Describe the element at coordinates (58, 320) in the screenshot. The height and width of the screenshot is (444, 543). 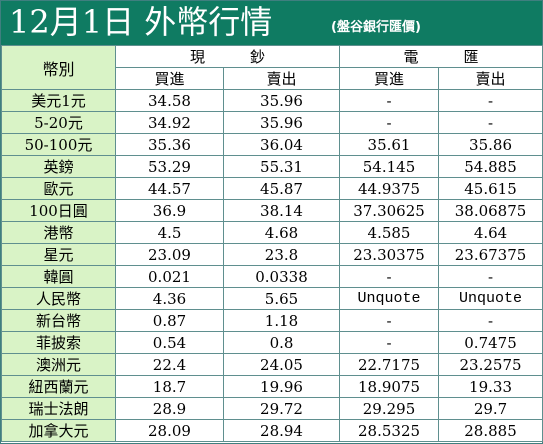
I see `currency-name: 新台幣` at that location.